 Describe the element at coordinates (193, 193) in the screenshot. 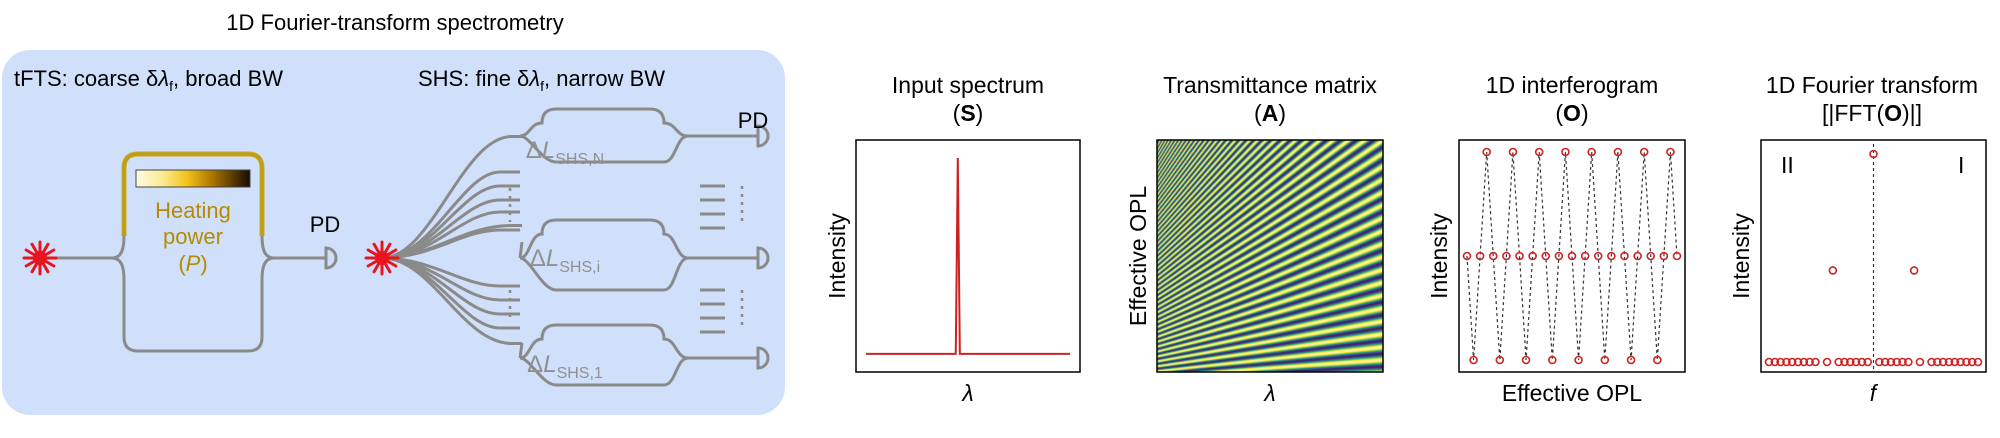

I see `heater-element` at that location.